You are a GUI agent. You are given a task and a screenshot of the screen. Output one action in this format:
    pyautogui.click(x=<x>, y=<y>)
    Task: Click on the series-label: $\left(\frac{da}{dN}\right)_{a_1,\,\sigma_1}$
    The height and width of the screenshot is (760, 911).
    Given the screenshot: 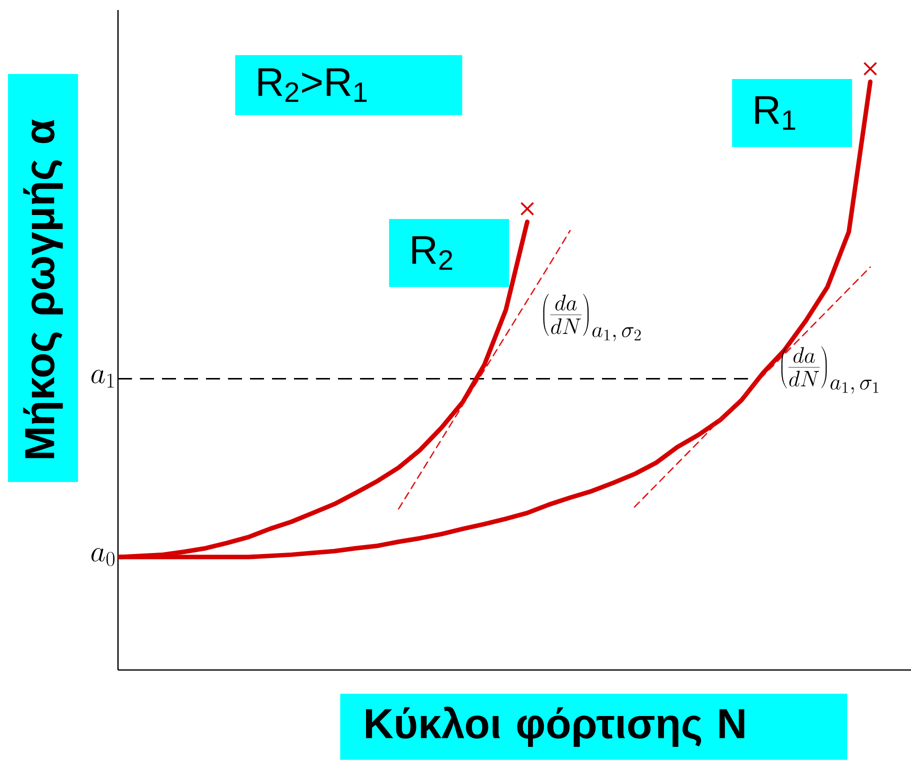 What is the action you would take?
    pyautogui.click(x=829, y=370)
    